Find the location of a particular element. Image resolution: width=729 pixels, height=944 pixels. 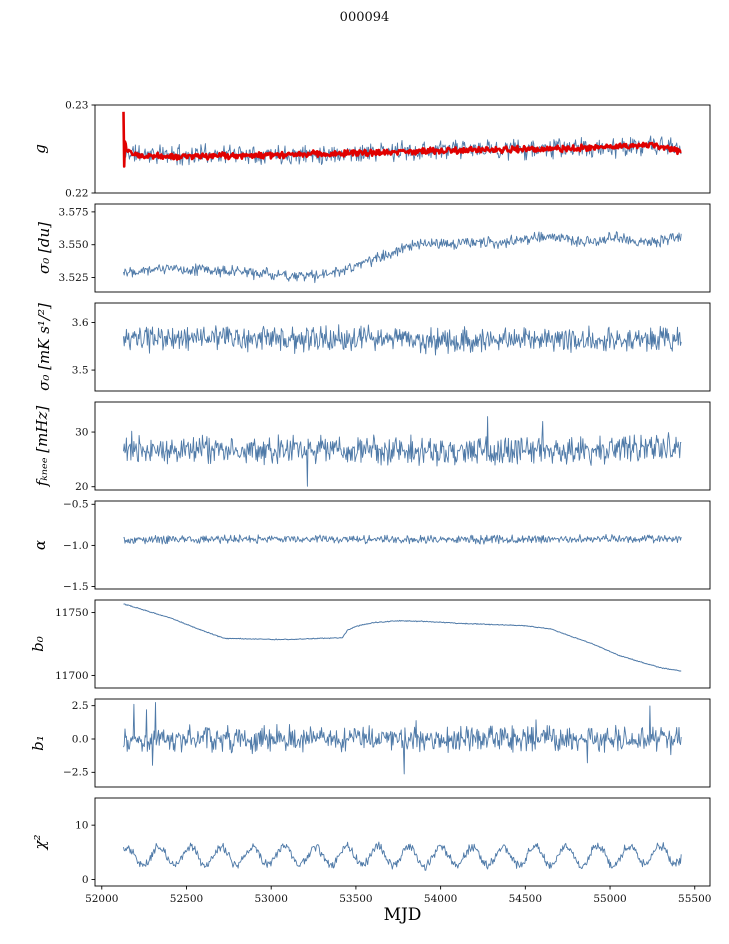

svg-text: 3.575 is located at coordinates (73, 212).